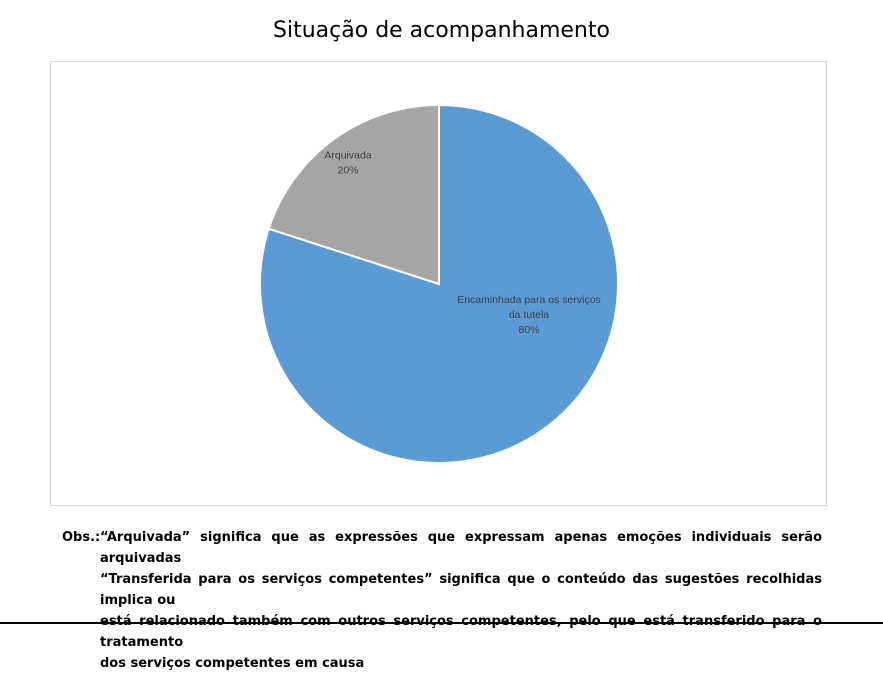  I want to click on slice-value-label: 80%, so click(528, 330).